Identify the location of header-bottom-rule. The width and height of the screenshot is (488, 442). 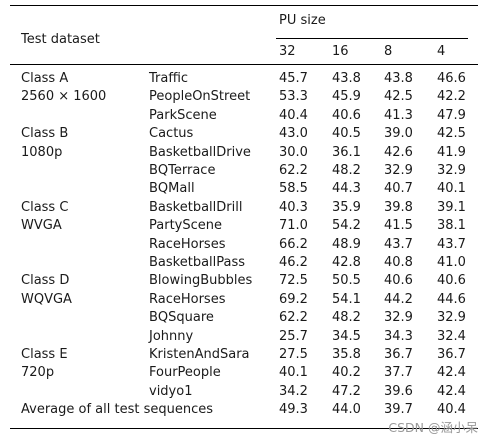
(244, 64).